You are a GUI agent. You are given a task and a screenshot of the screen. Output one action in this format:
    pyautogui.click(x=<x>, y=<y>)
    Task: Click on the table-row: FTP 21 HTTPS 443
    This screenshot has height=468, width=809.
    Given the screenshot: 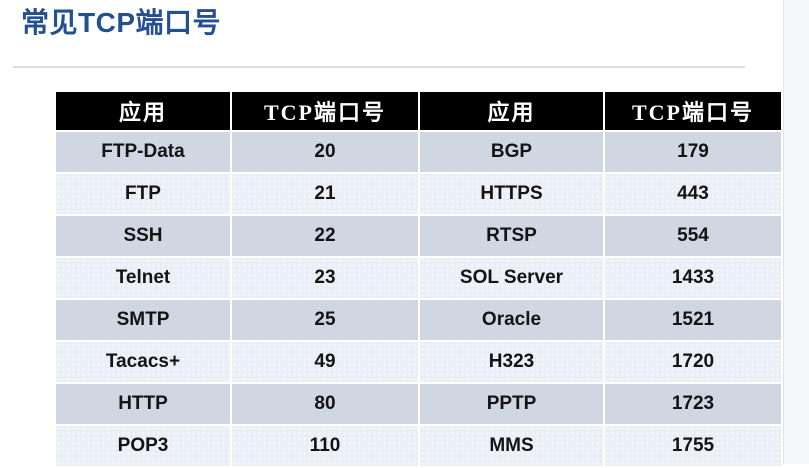 What is the action you would take?
    pyautogui.click(x=418, y=194)
    